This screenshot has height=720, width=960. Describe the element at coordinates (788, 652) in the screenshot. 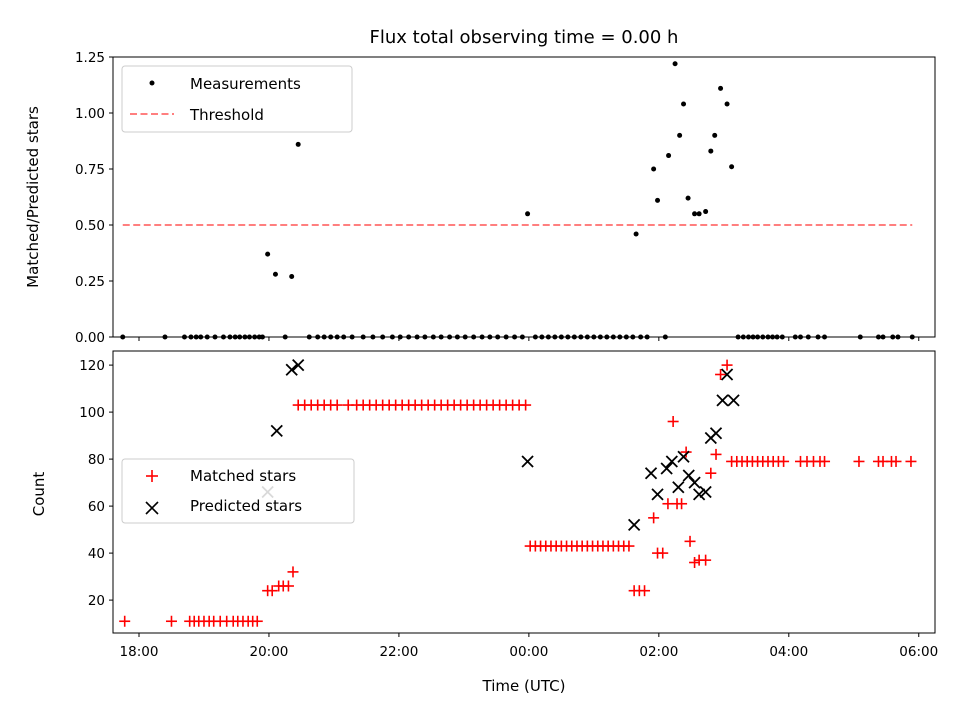

I see `x-tick-label: 04:00` at that location.